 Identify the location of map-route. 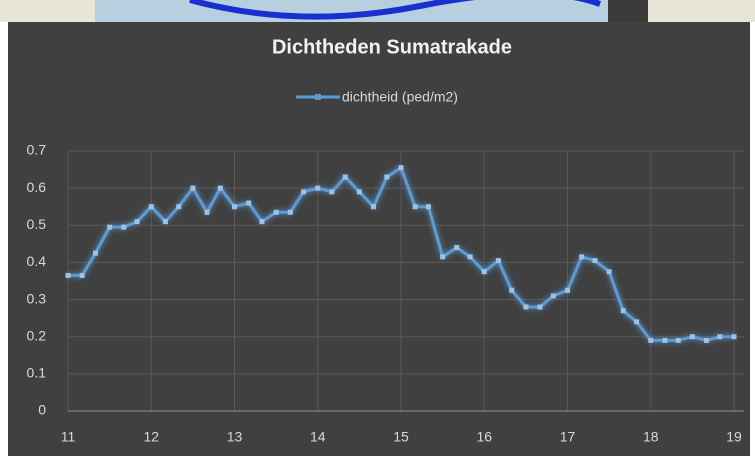
(395, 10).